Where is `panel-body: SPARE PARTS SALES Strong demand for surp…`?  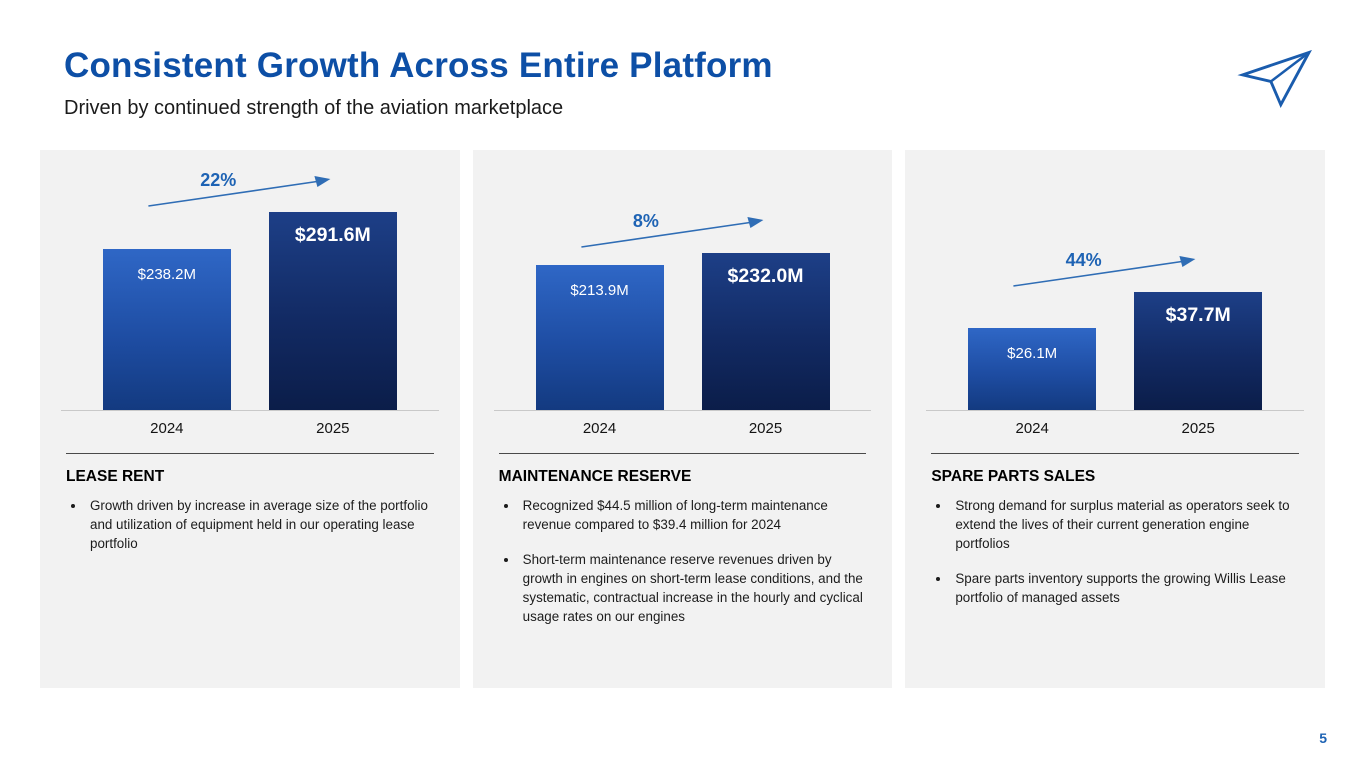
panel-body: SPARE PARTS SALES Strong demand for surp… is located at coordinates (1115, 530).